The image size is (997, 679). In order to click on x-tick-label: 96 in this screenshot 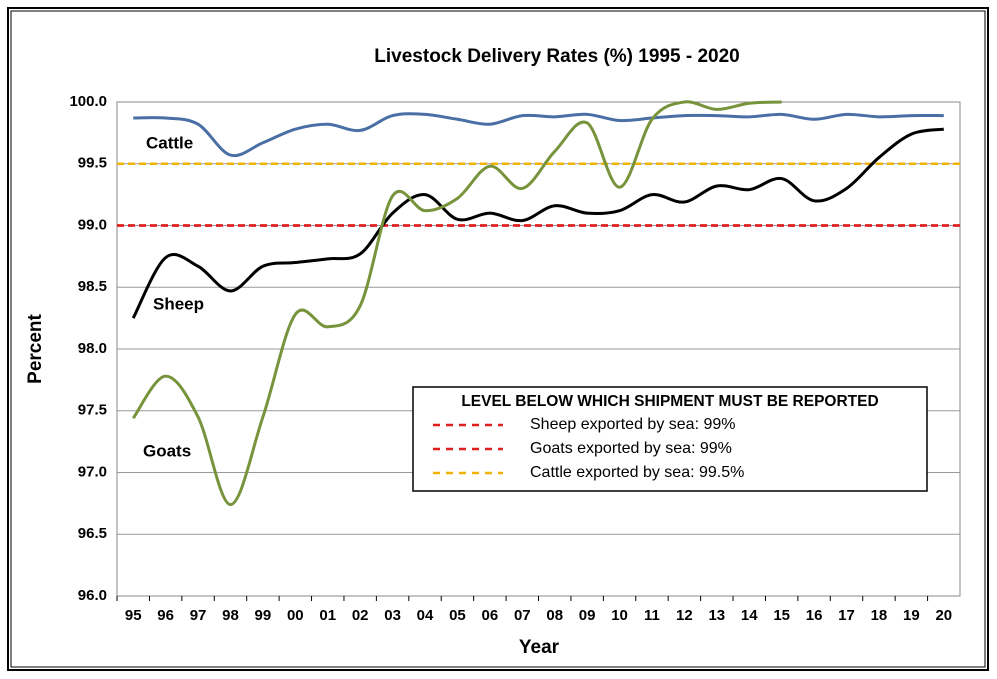, I will do `click(165, 615)`.